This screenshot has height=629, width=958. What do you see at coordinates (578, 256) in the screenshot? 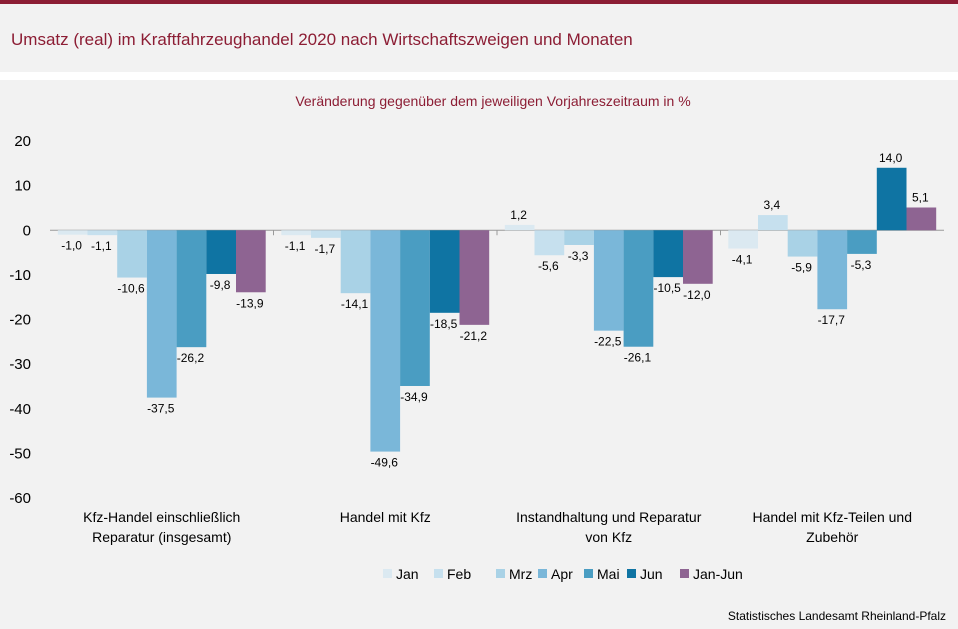
I see `data-label: -3,3` at bounding box center [578, 256].